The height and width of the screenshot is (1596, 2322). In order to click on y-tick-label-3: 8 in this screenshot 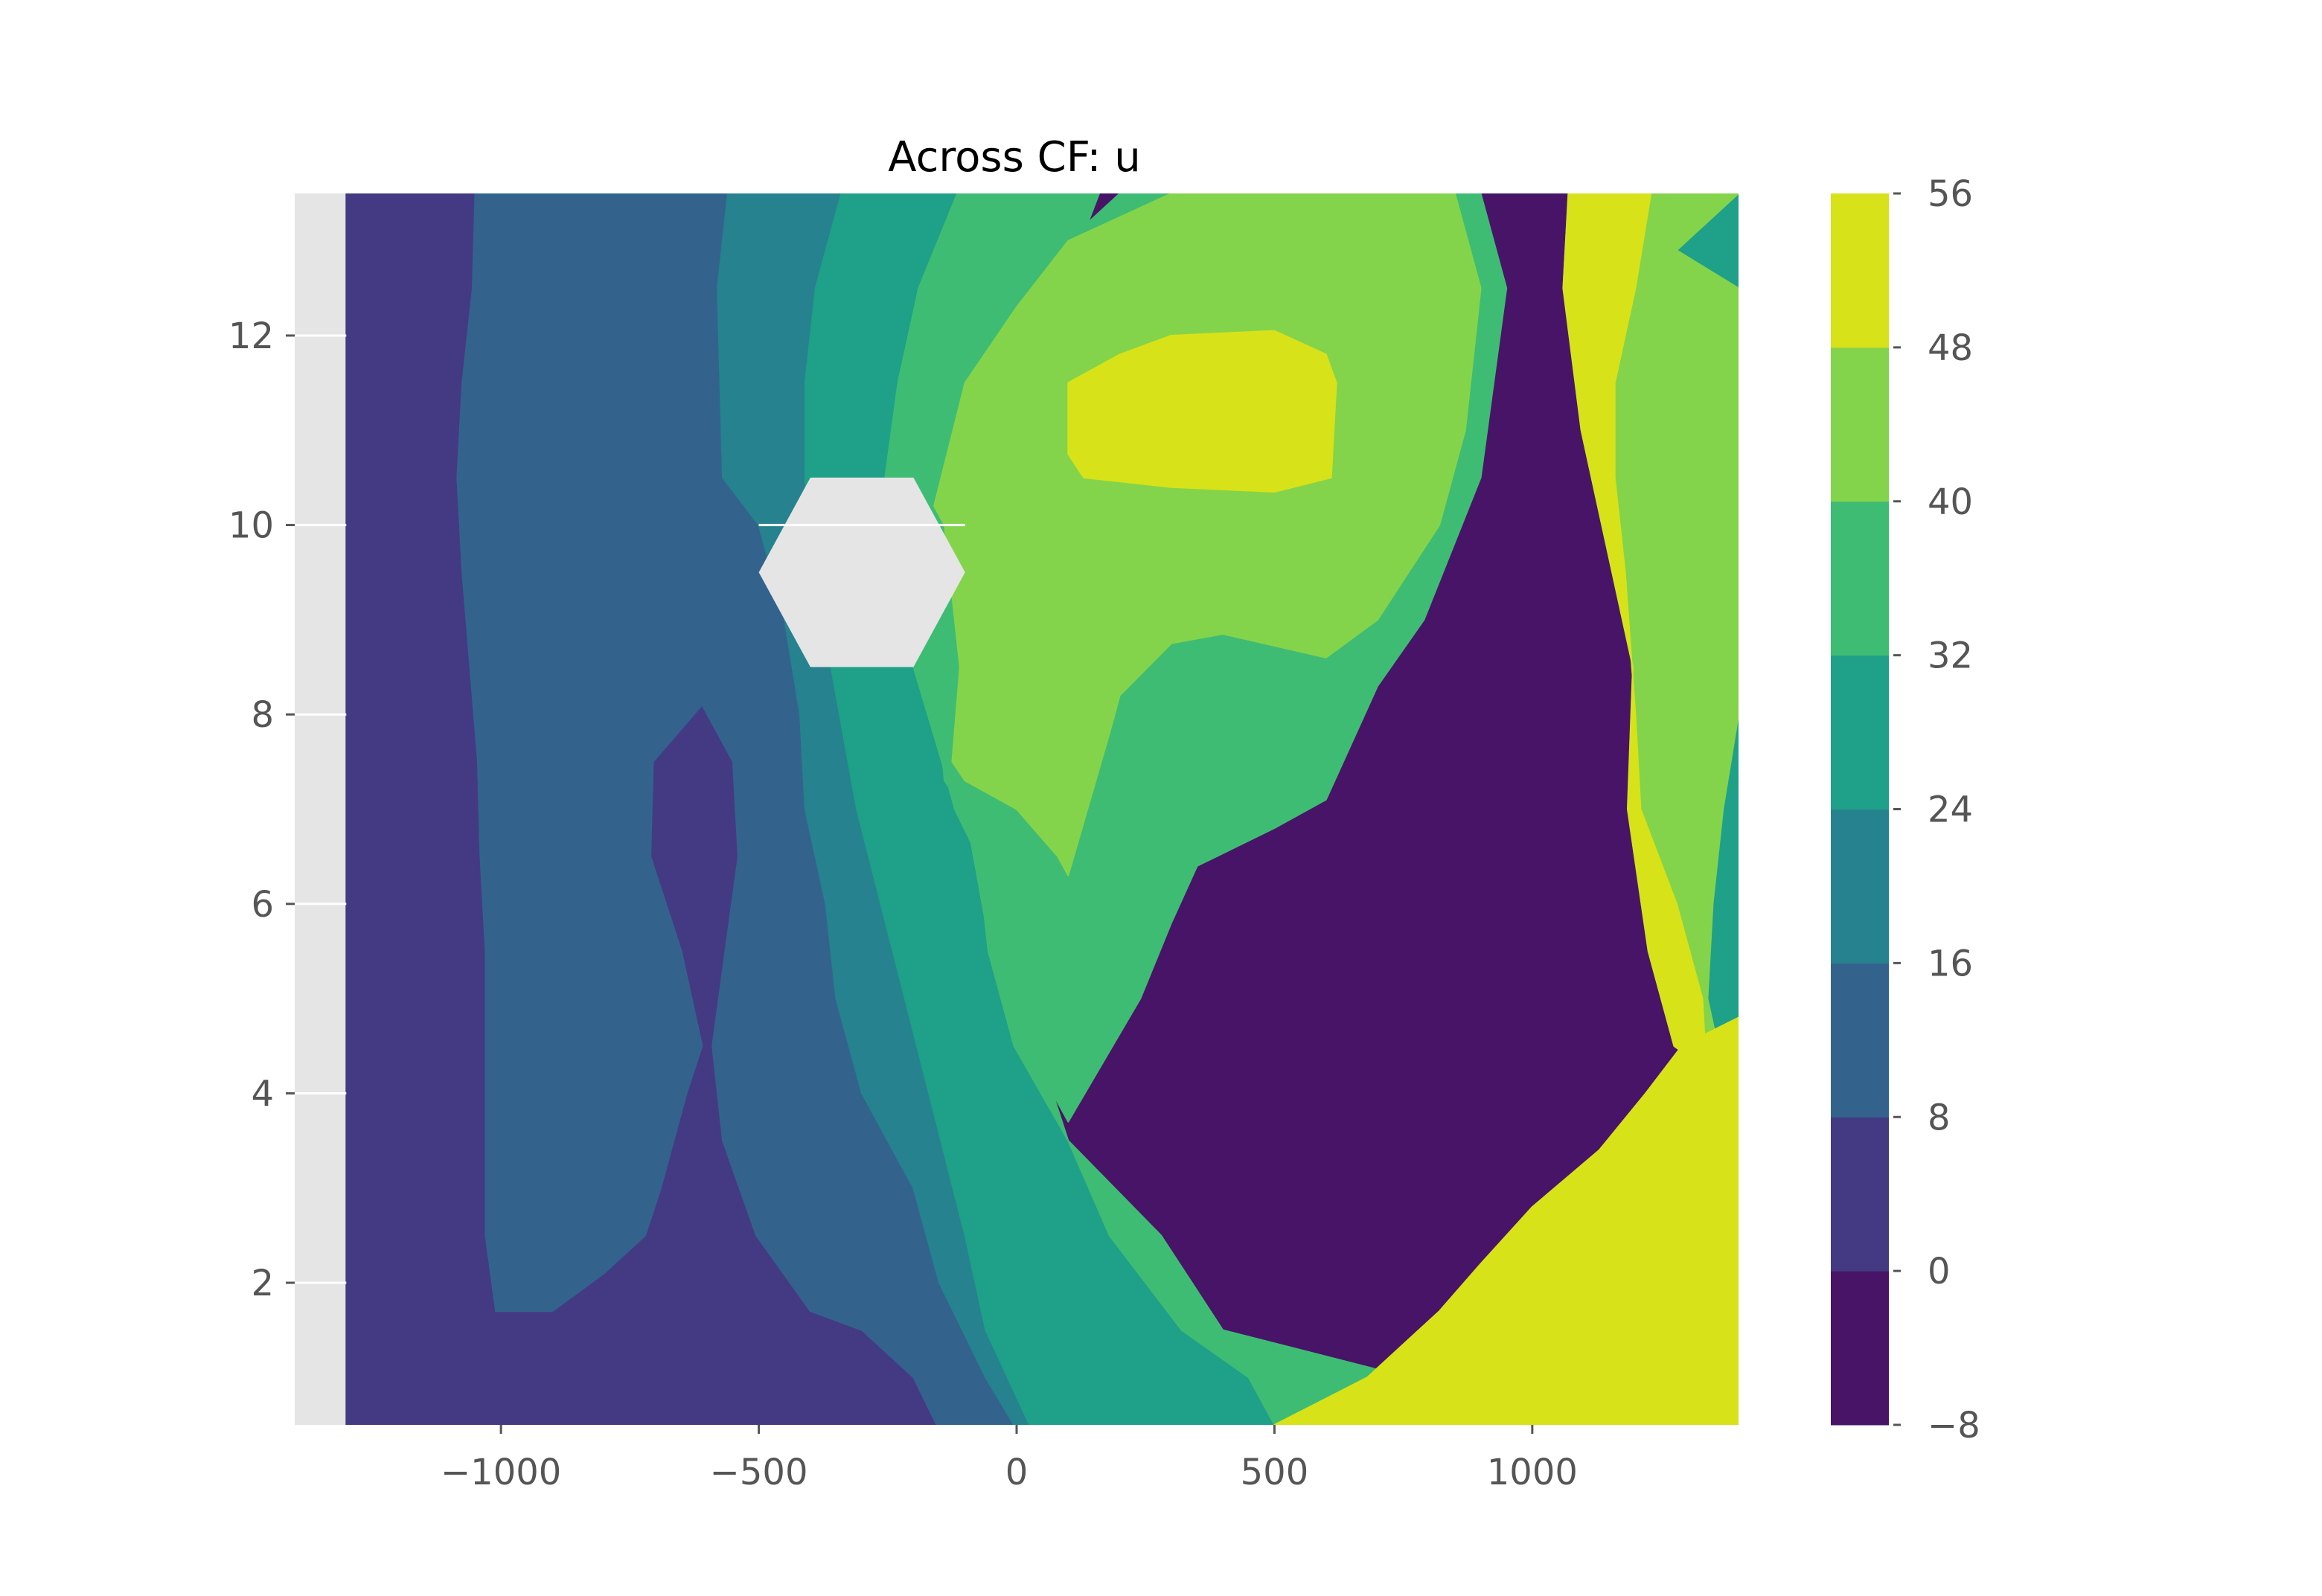, I will do `click(262, 715)`.